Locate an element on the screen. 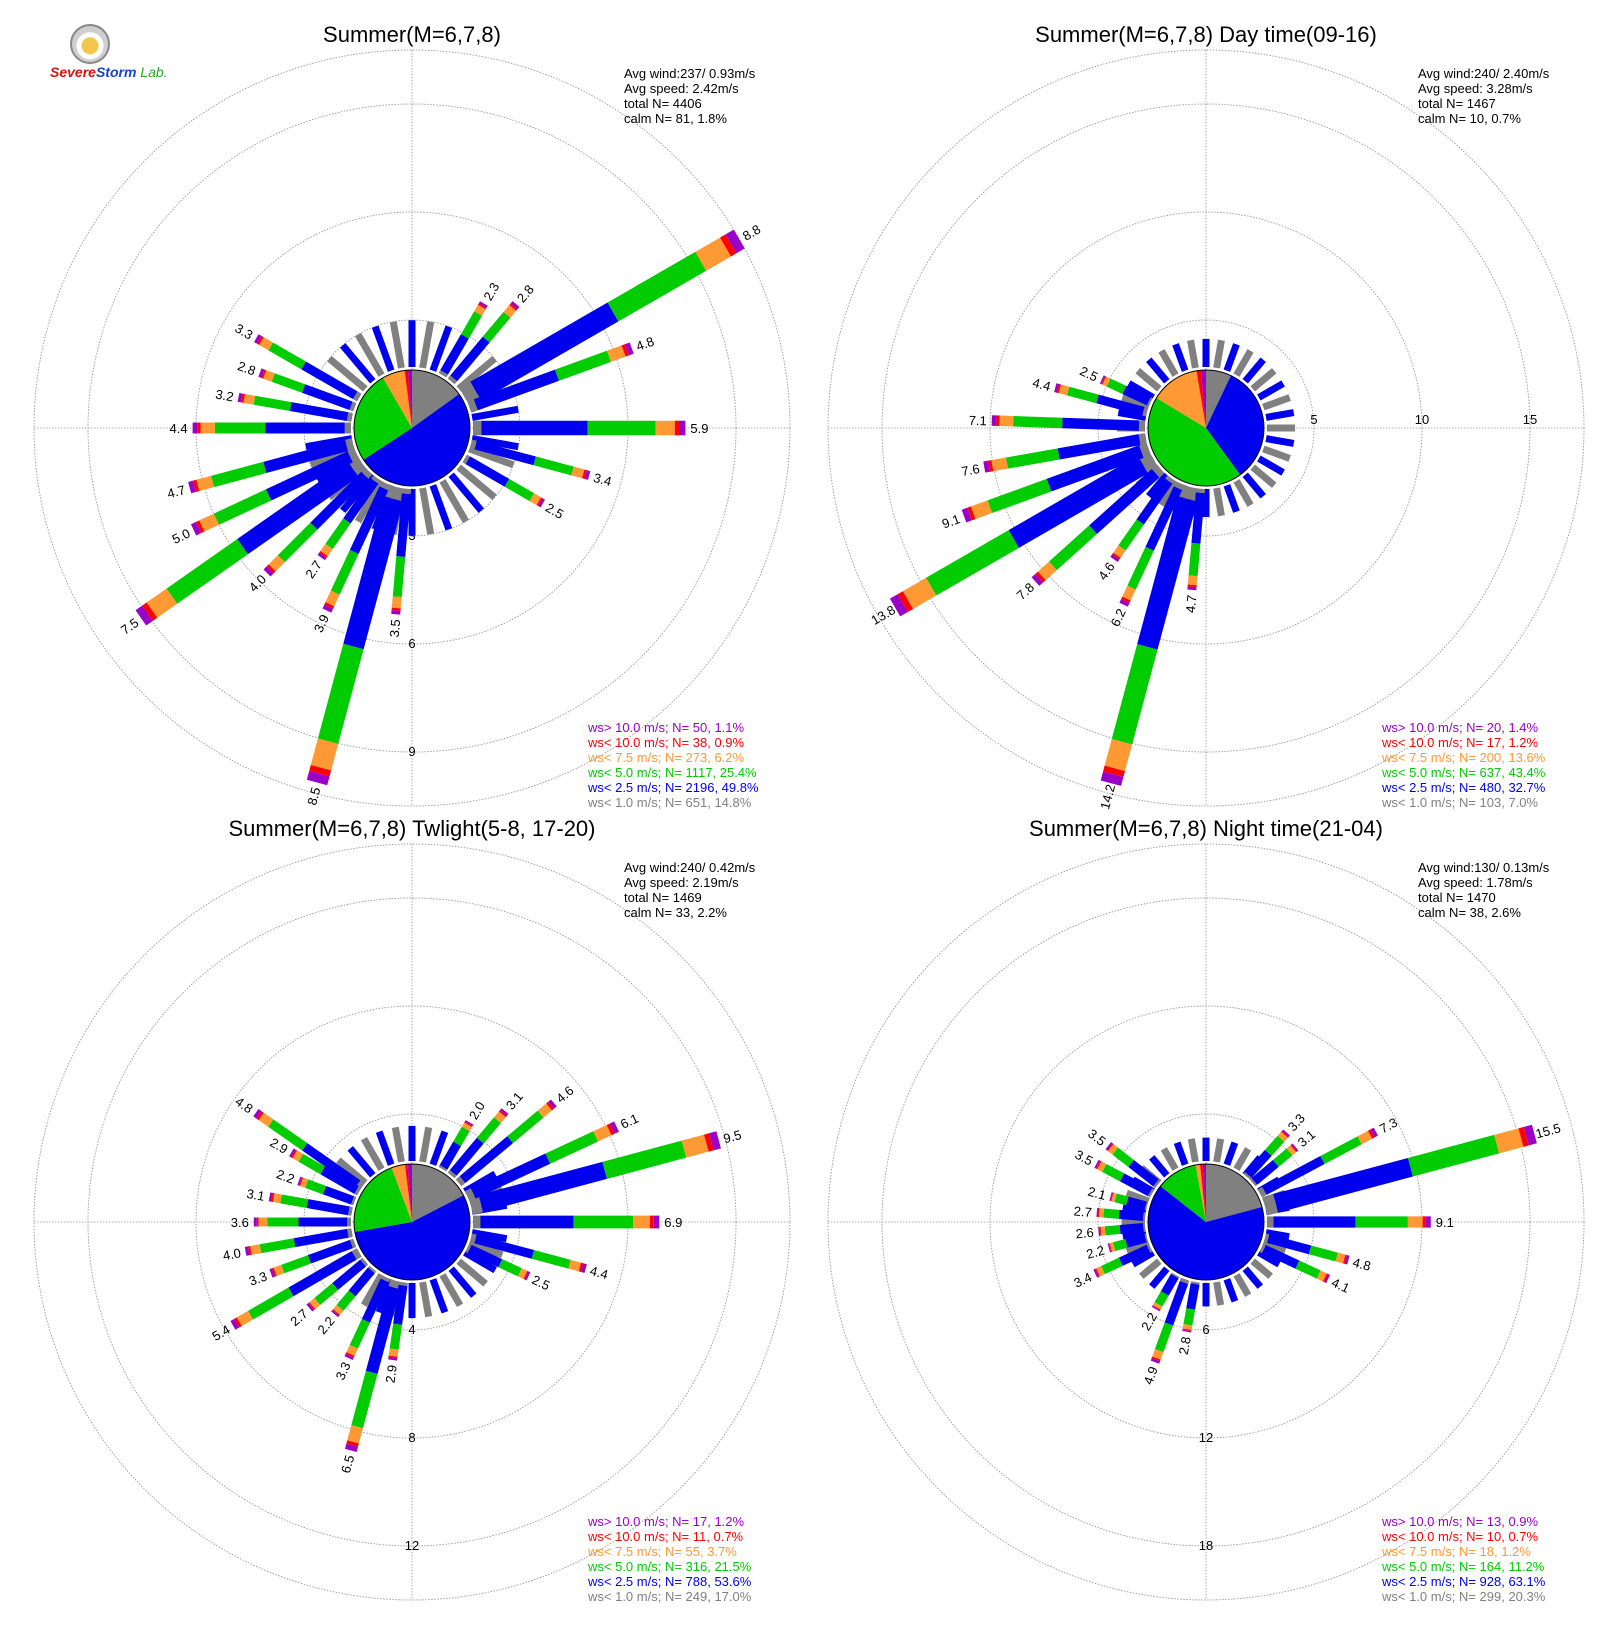 This screenshot has width=1620, height=1640. bar-value-label: 8.8 is located at coordinates (751, 233).